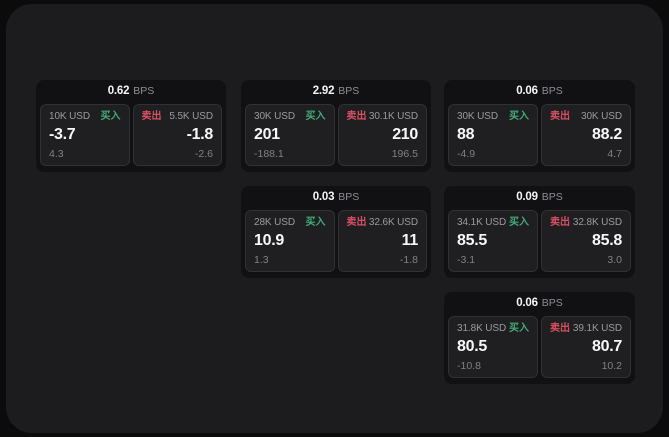 Image resolution: width=669 pixels, height=437 pixels. I want to click on bps-value: 0.03, so click(323, 197).